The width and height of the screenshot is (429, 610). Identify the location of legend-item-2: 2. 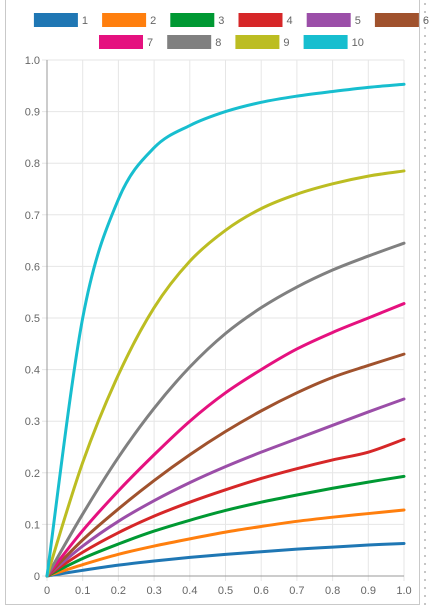
(129, 20).